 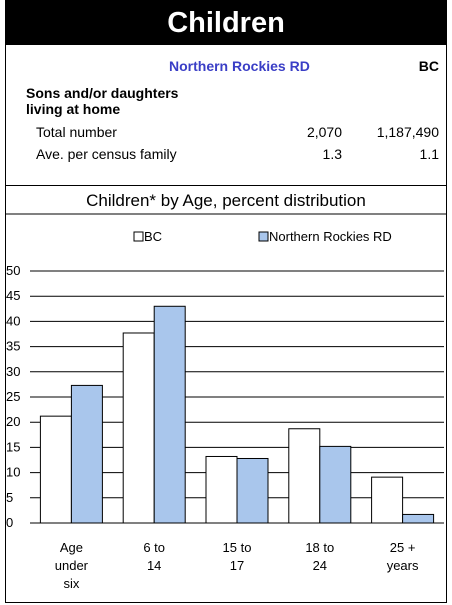 I want to click on section-title-line1: Sons and/or daughters, so click(x=102, y=93).